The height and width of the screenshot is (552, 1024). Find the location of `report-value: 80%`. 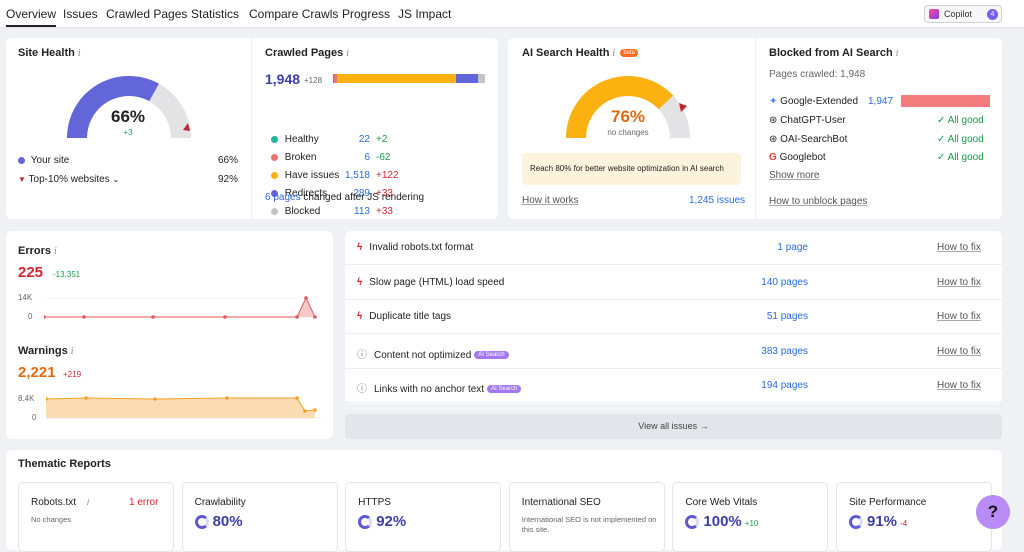

report-value: 80% is located at coordinates (227, 521).